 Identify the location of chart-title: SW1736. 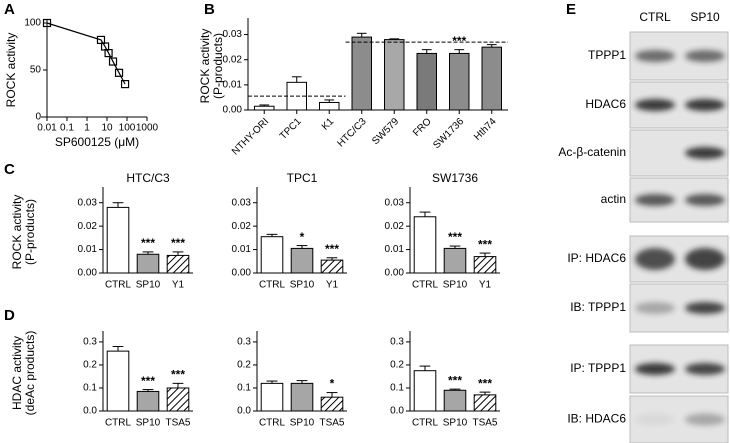
(455, 178).